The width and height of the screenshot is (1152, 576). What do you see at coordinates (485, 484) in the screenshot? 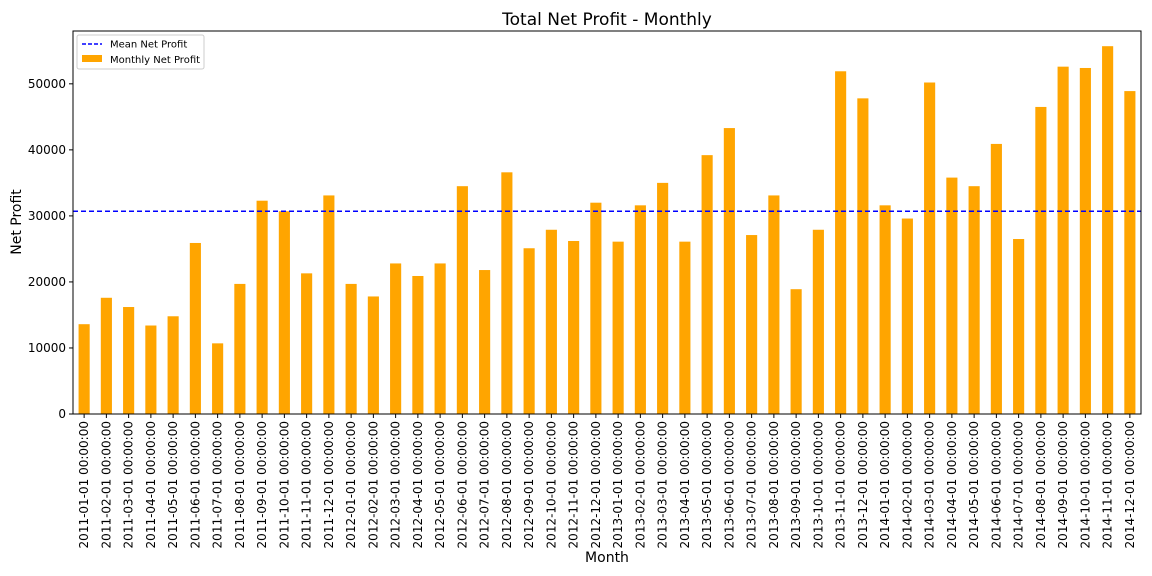
I see `x-tick-label: 2012-07-01 00:00:00` at bounding box center [485, 484].